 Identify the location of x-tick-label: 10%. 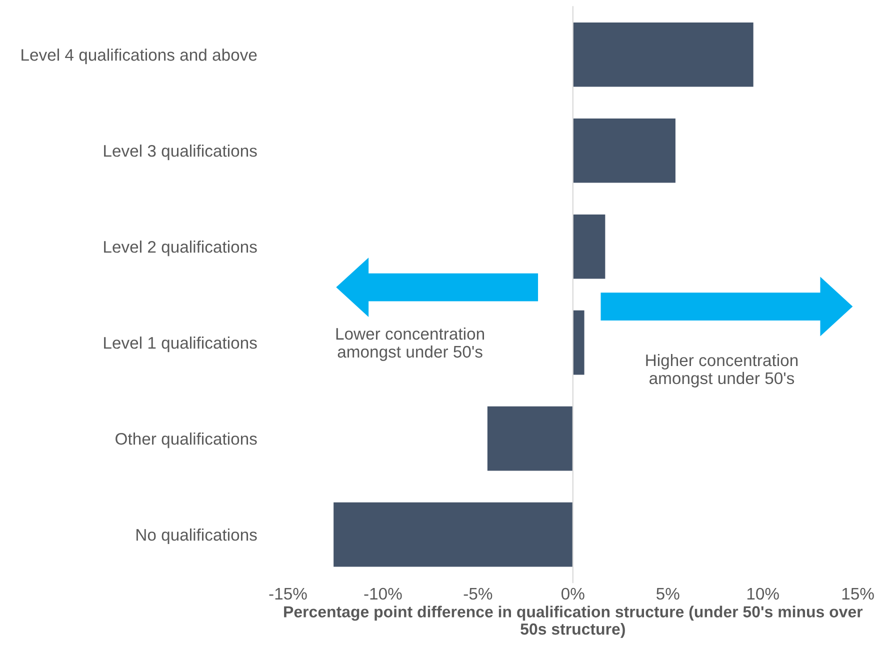
(763, 594).